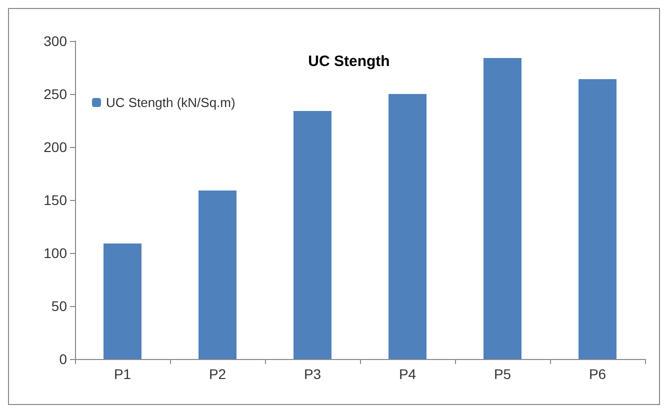  What do you see at coordinates (407, 374) in the screenshot?
I see `x-tick-label: P4` at bounding box center [407, 374].